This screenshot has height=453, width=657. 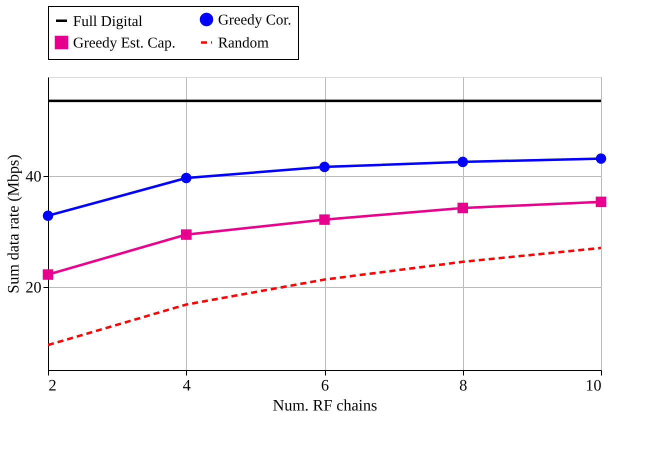 I want to click on legend-label: Greedy Cor., so click(x=255, y=20).